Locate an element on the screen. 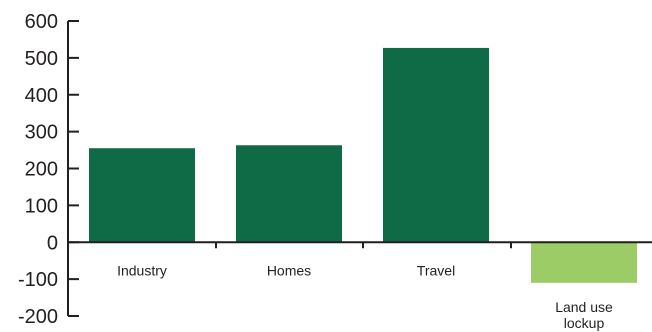 This screenshot has width=652, height=332. category-label: Homes is located at coordinates (289, 270).